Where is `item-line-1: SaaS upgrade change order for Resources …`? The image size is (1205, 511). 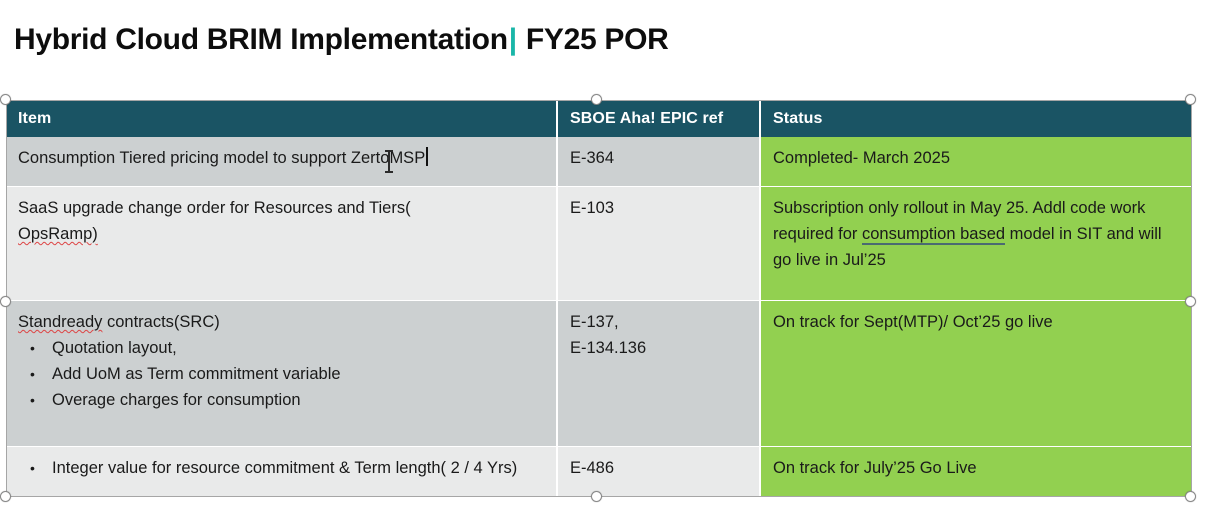
item-line-1: SaaS upgrade change order for Resources … is located at coordinates (214, 208).